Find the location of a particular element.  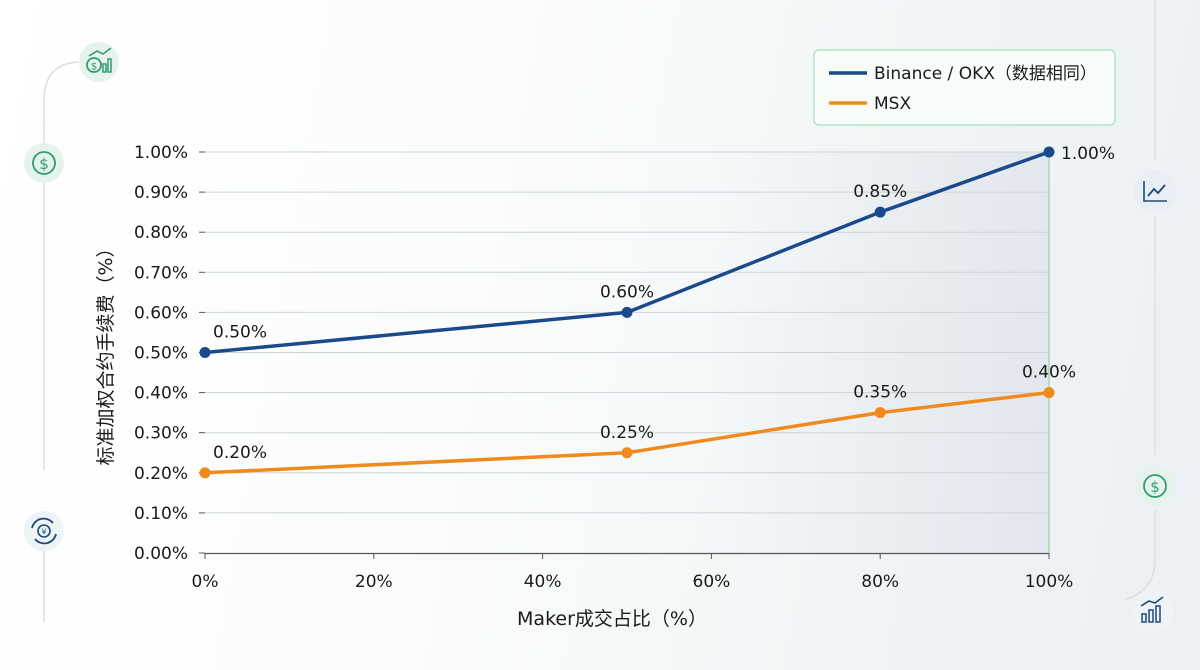

legend: Binance / OKX（数据相同） MSX is located at coordinates (964, 87).